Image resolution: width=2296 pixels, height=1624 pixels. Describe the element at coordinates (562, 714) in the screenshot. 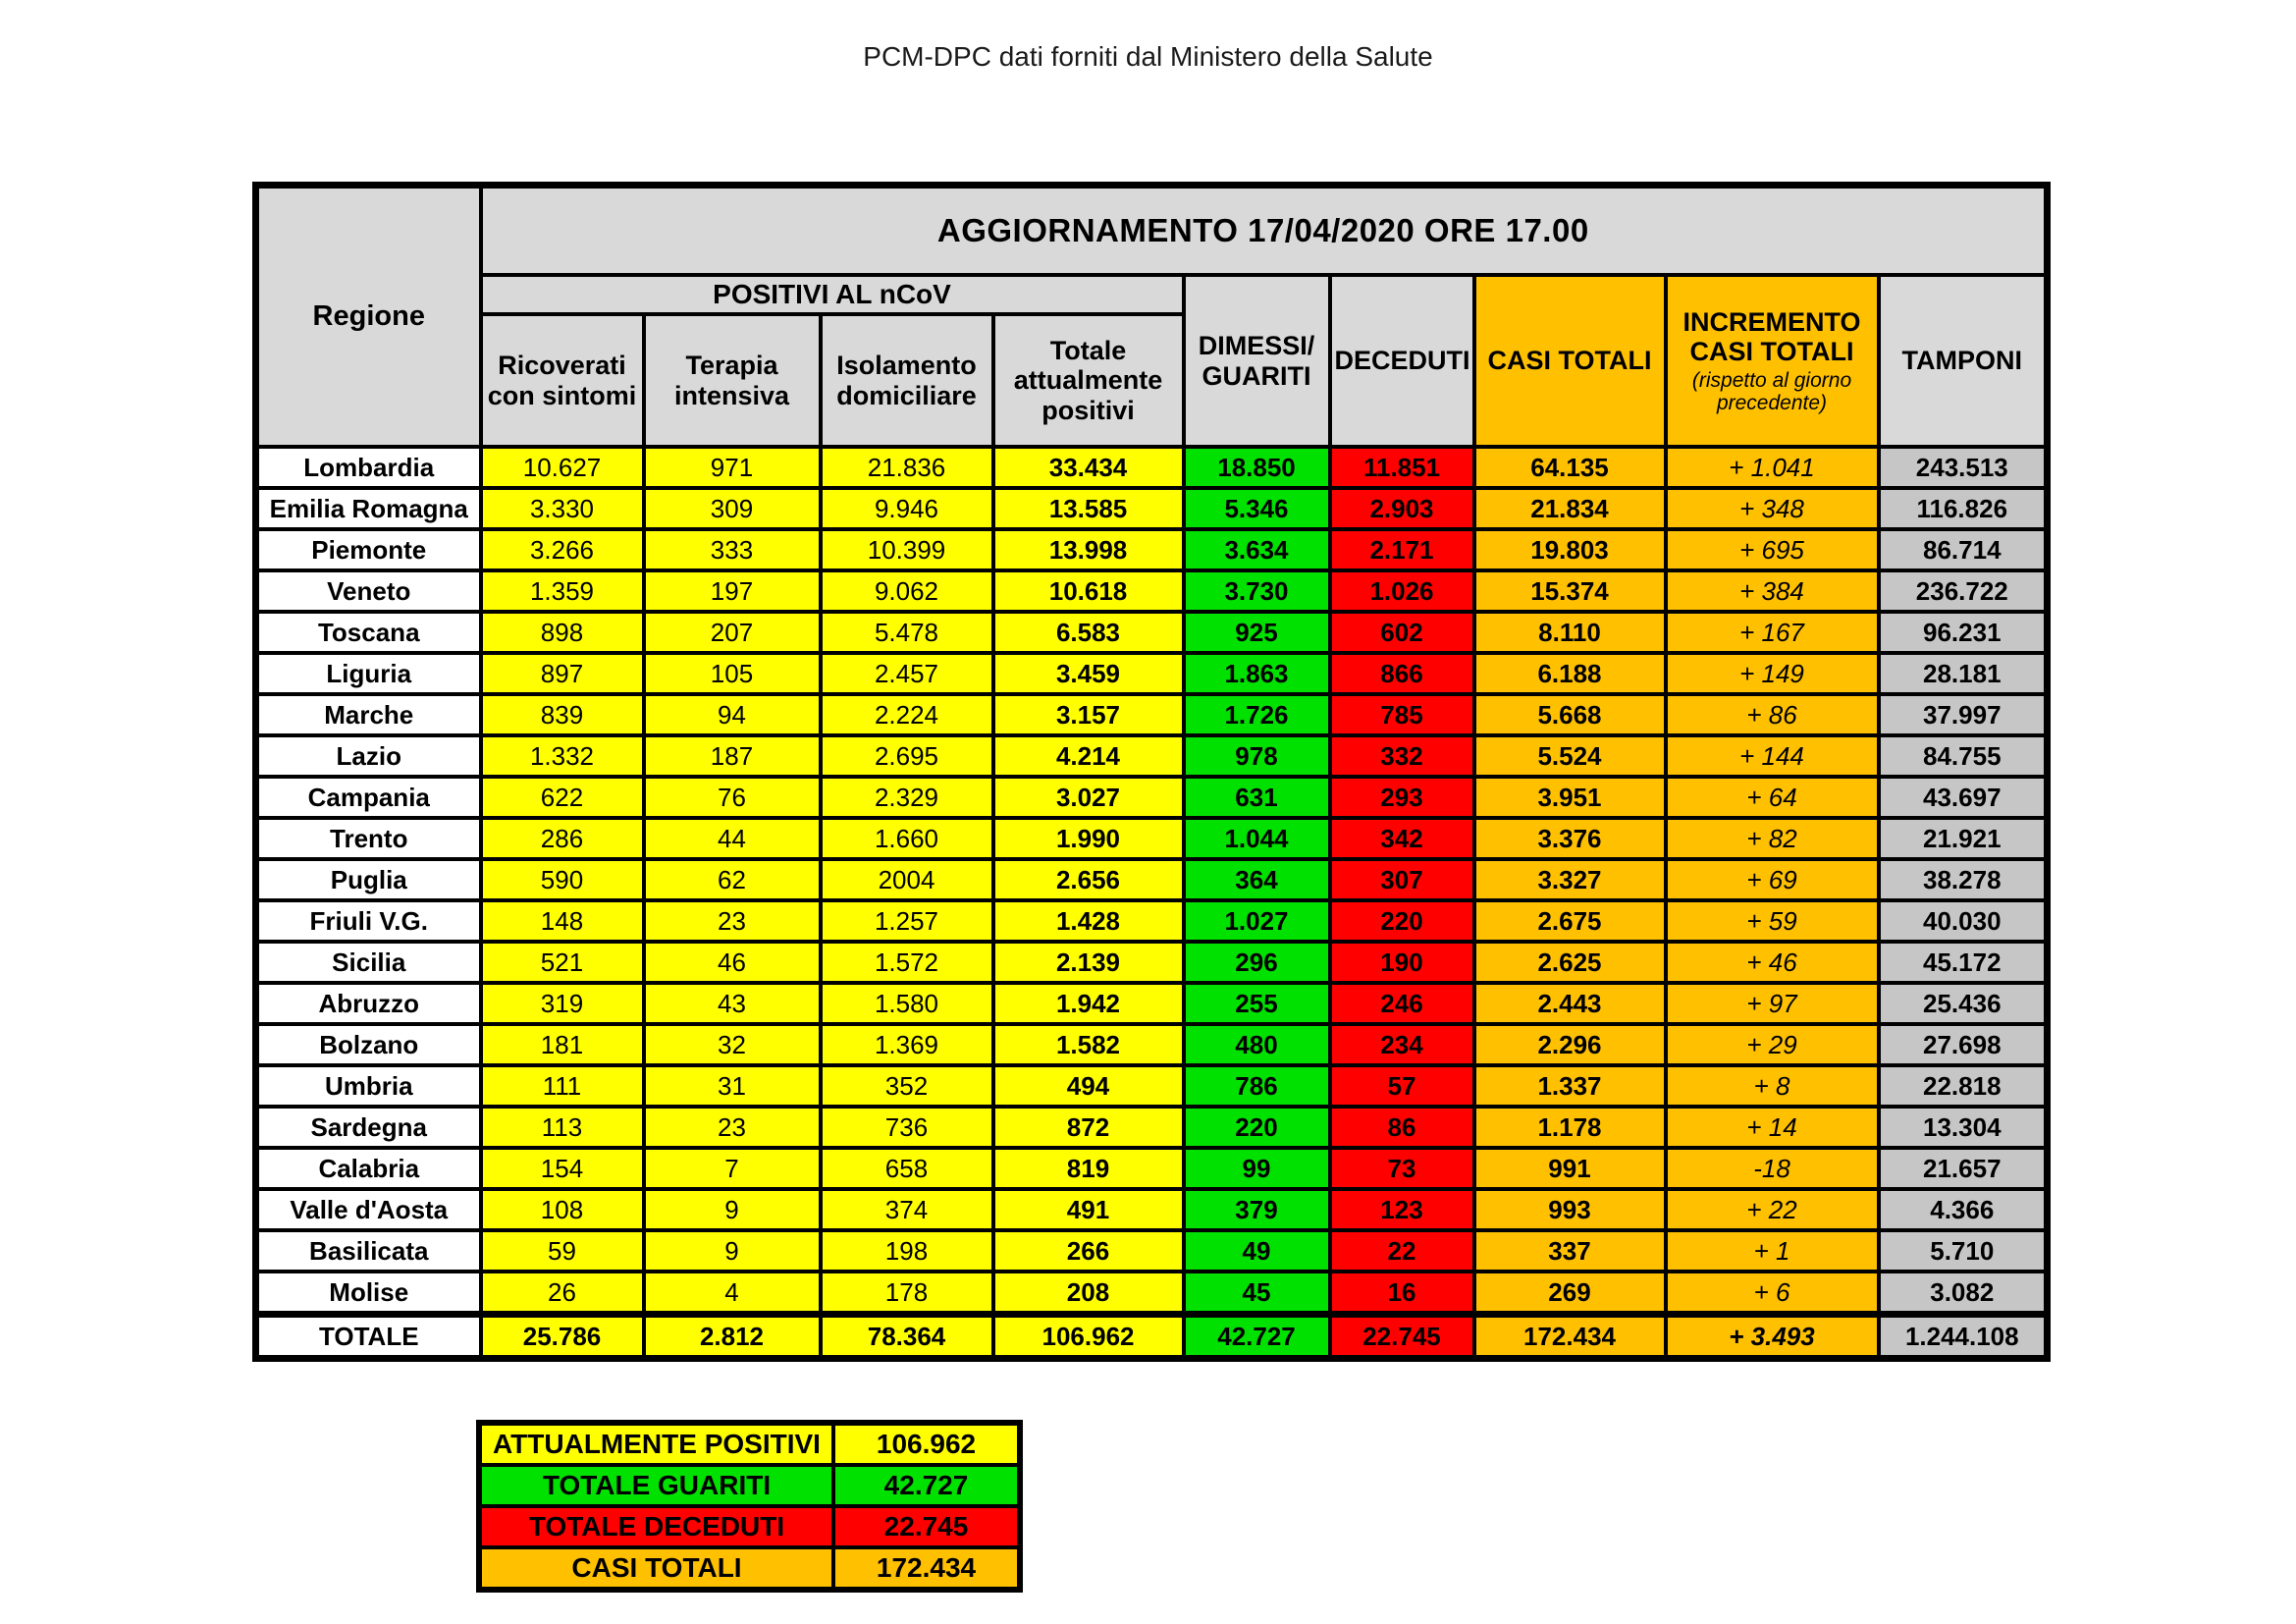

I see `value-cell: 839` at that location.